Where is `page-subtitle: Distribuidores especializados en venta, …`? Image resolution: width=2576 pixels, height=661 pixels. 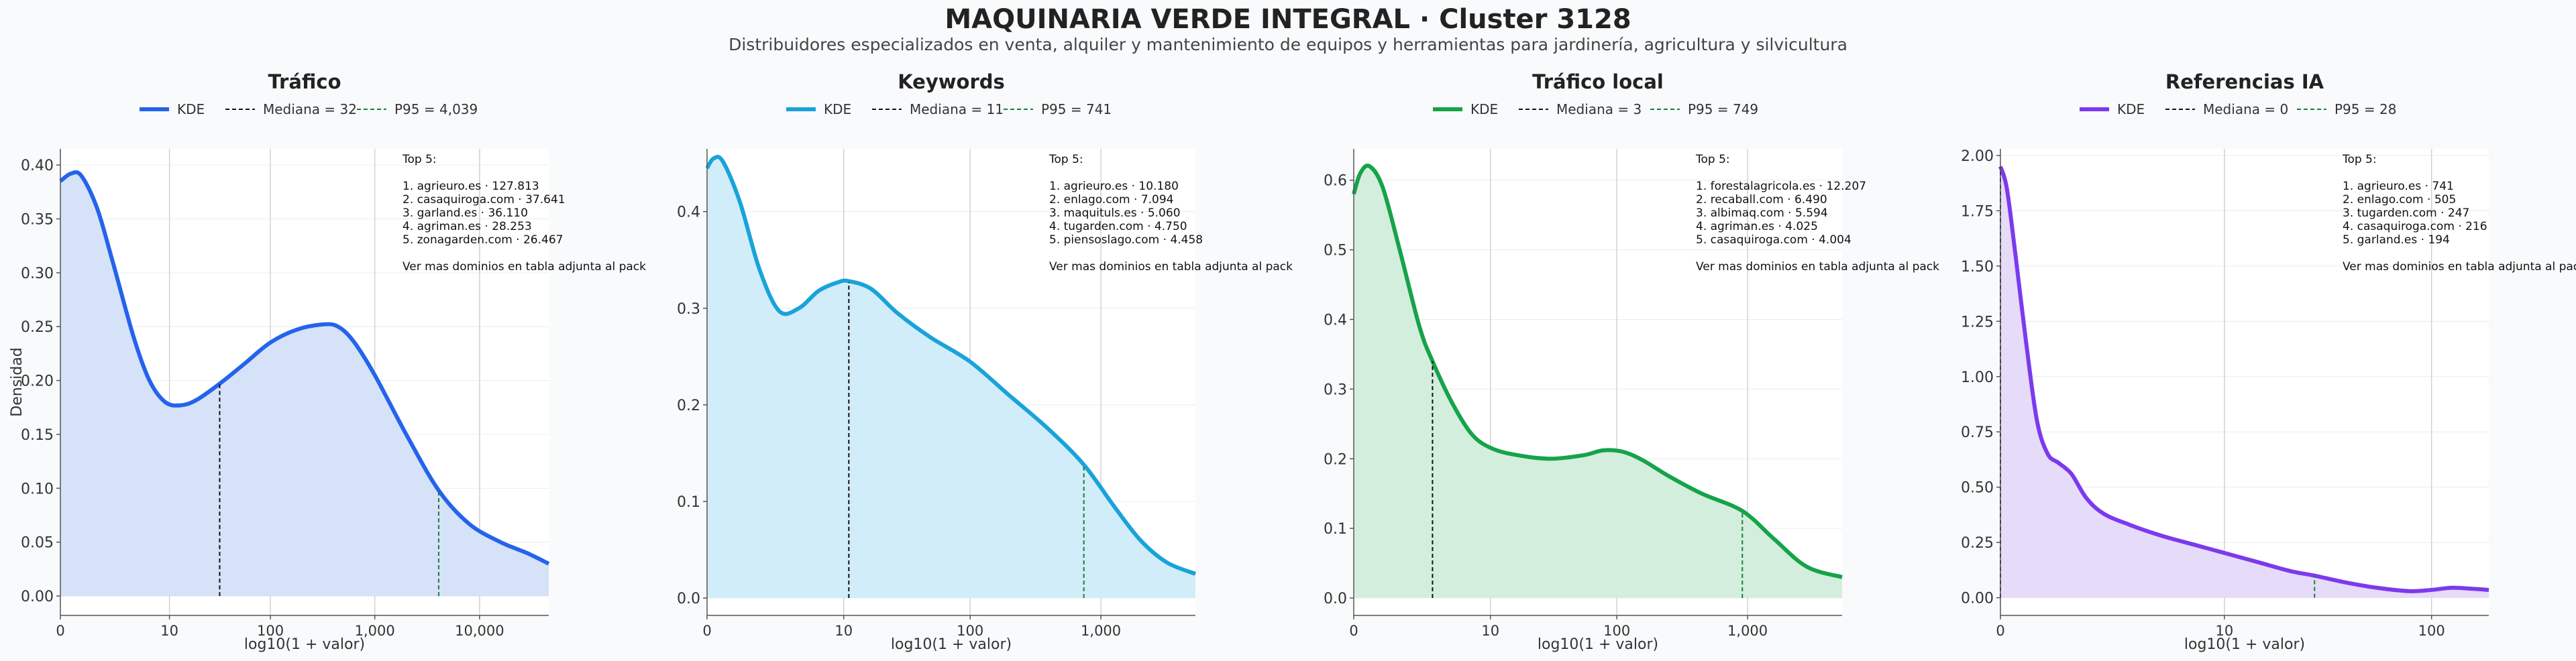 page-subtitle: Distribuidores especializados en venta, … is located at coordinates (1288, 44).